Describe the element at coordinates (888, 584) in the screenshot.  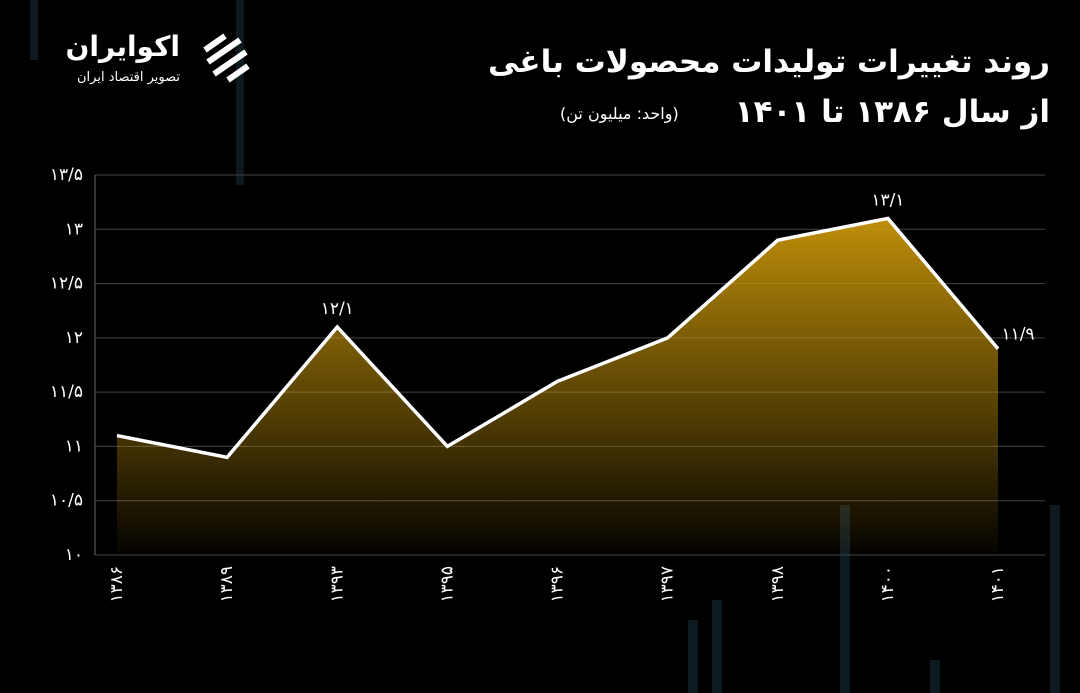
I see `x-tick-label: ۱۴۰۰` at that location.